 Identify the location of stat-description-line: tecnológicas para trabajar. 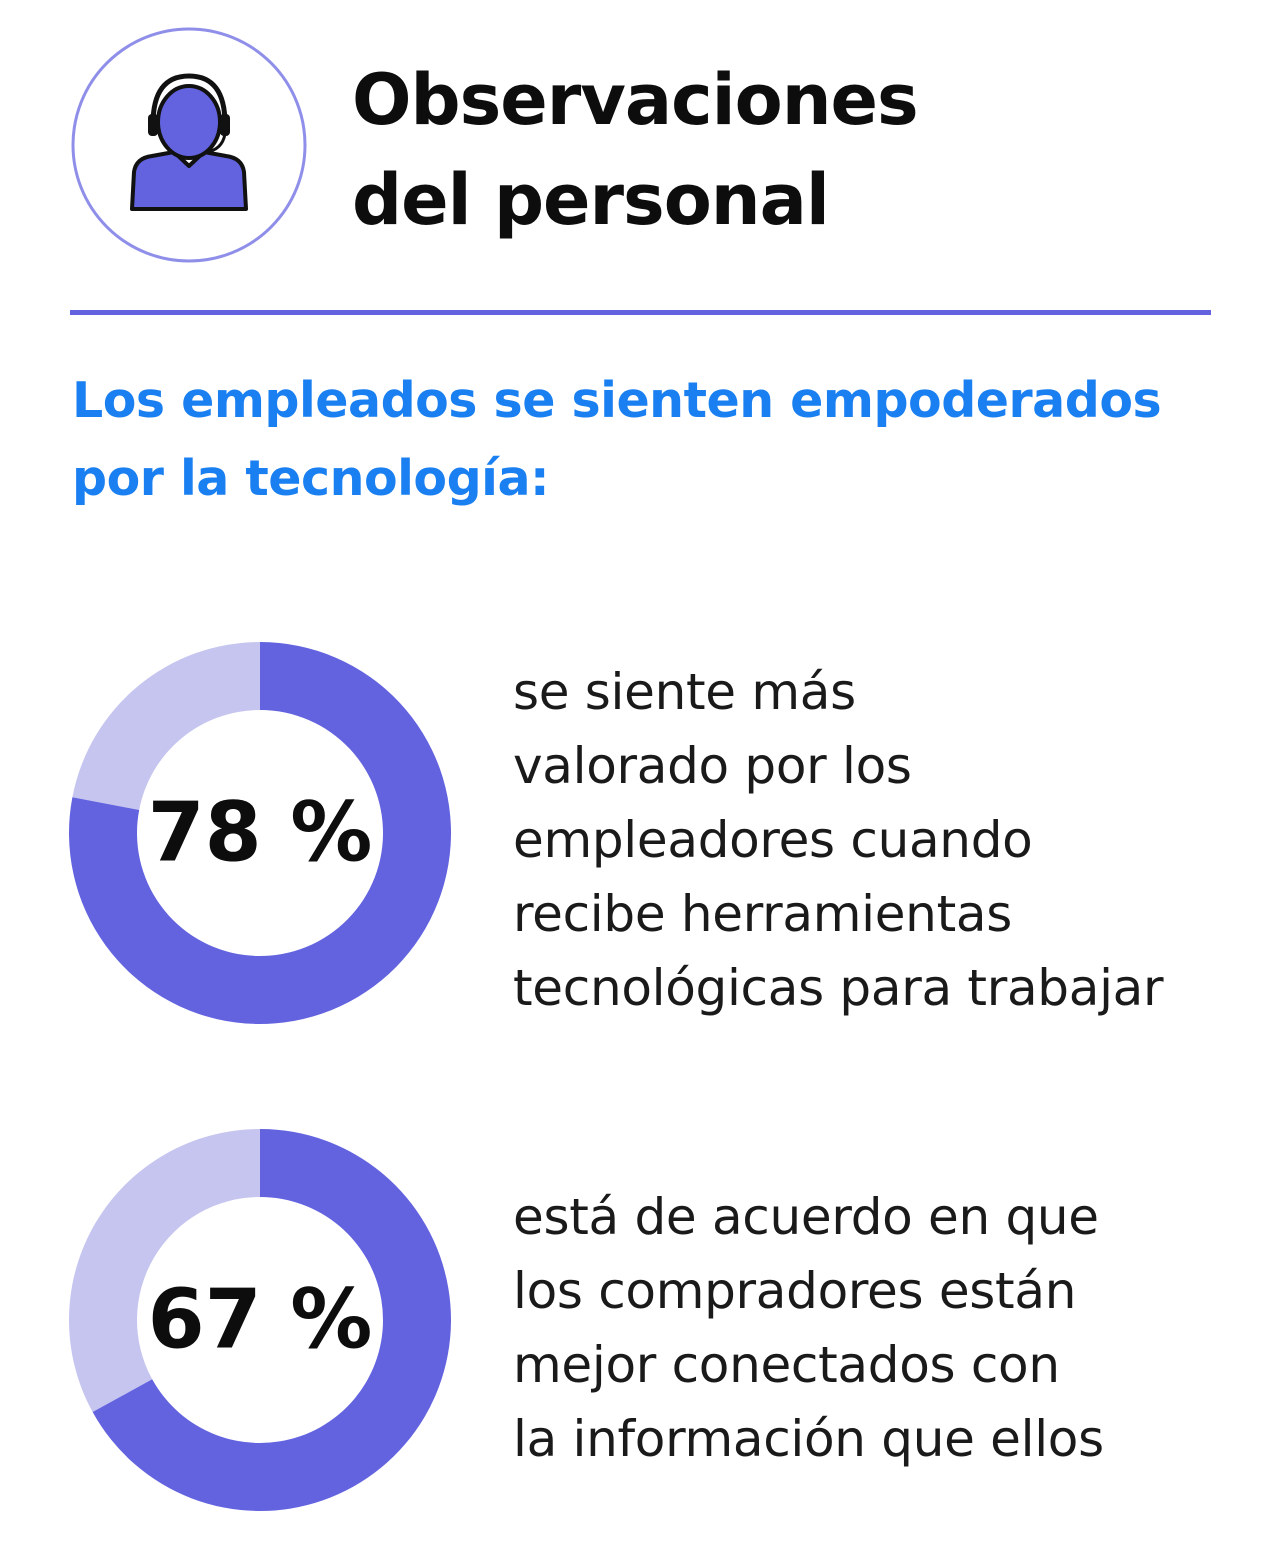
(838, 988).